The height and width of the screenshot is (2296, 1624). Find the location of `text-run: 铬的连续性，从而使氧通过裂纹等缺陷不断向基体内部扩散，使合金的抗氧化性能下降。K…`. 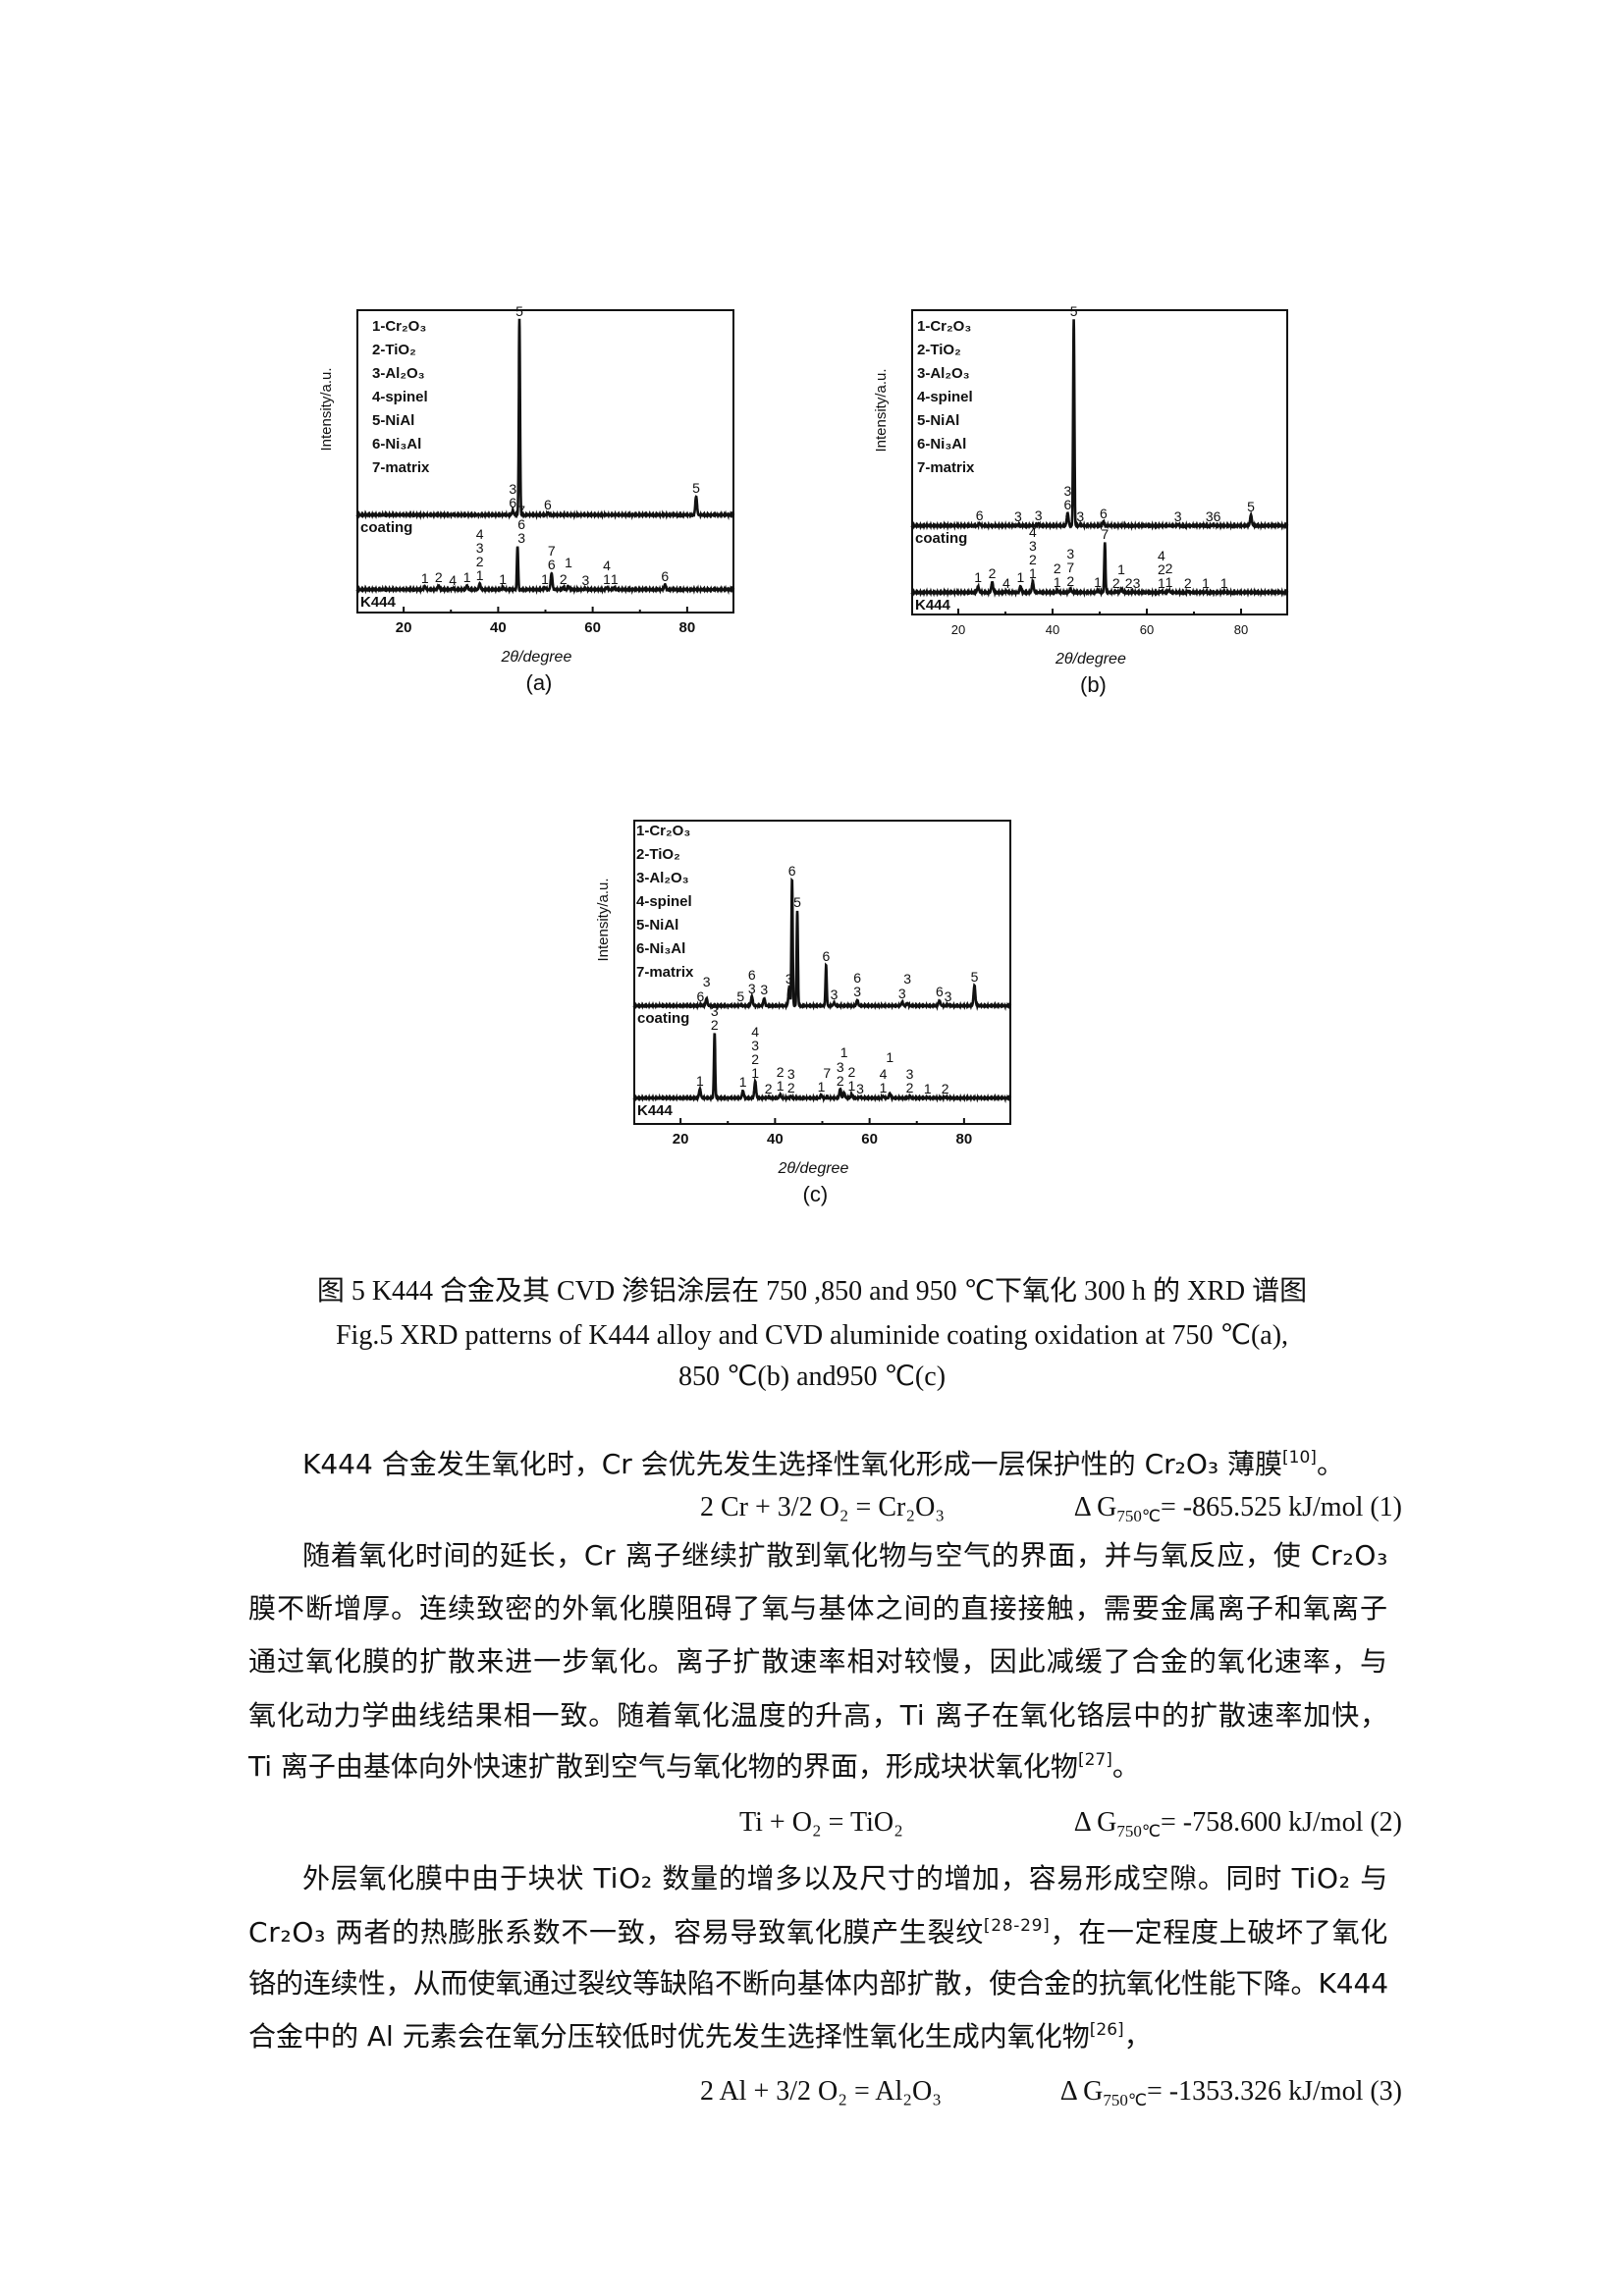

text-run: 铬的连续性，从而使氧通过裂纹等缺陷不断向基体内部扩散，使合金的抗氧化性能下降。K… is located at coordinates (818, 1983).